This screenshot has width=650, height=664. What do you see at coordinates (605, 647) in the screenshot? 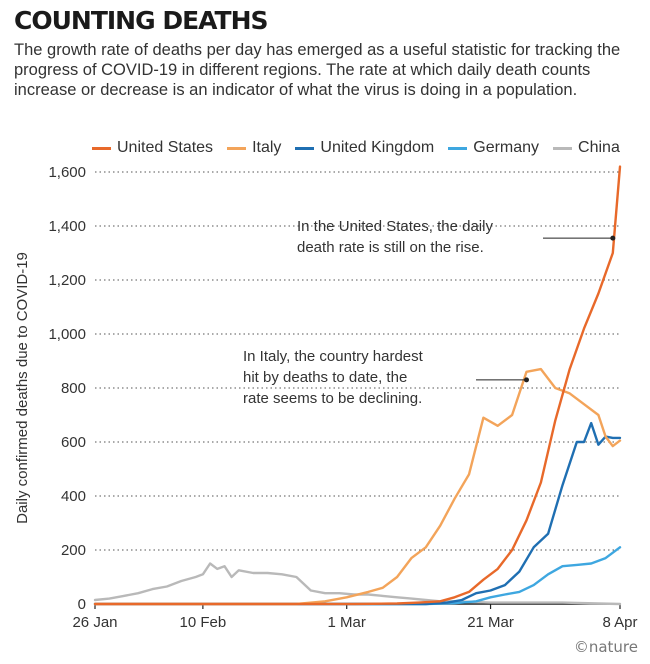
I see `nature-credit: ©nature` at bounding box center [605, 647].